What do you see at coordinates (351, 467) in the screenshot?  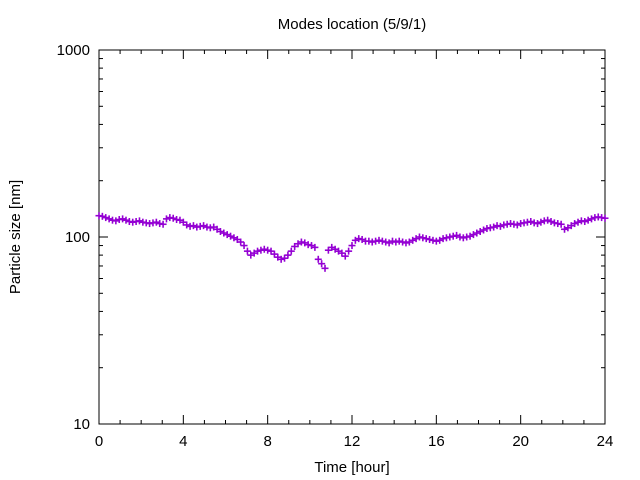 I see `x-axis-label: Time [hour]` at bounding box center [351, 467].